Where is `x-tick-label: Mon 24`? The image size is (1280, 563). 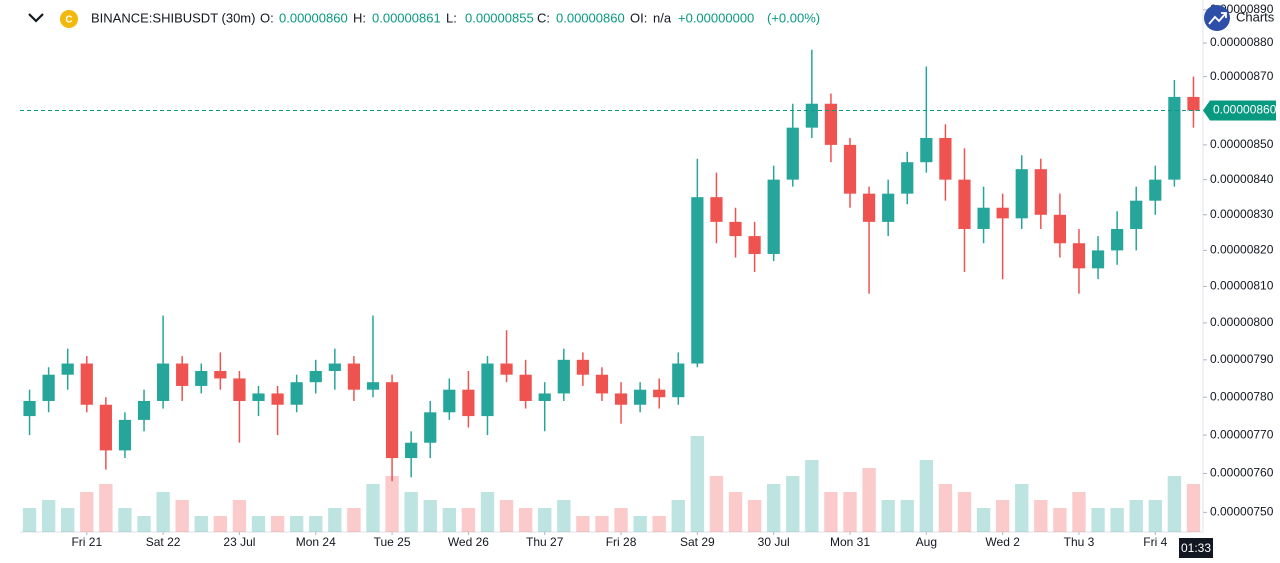 x-tick-label: Mon 24 is located at coordinates (316, 542).